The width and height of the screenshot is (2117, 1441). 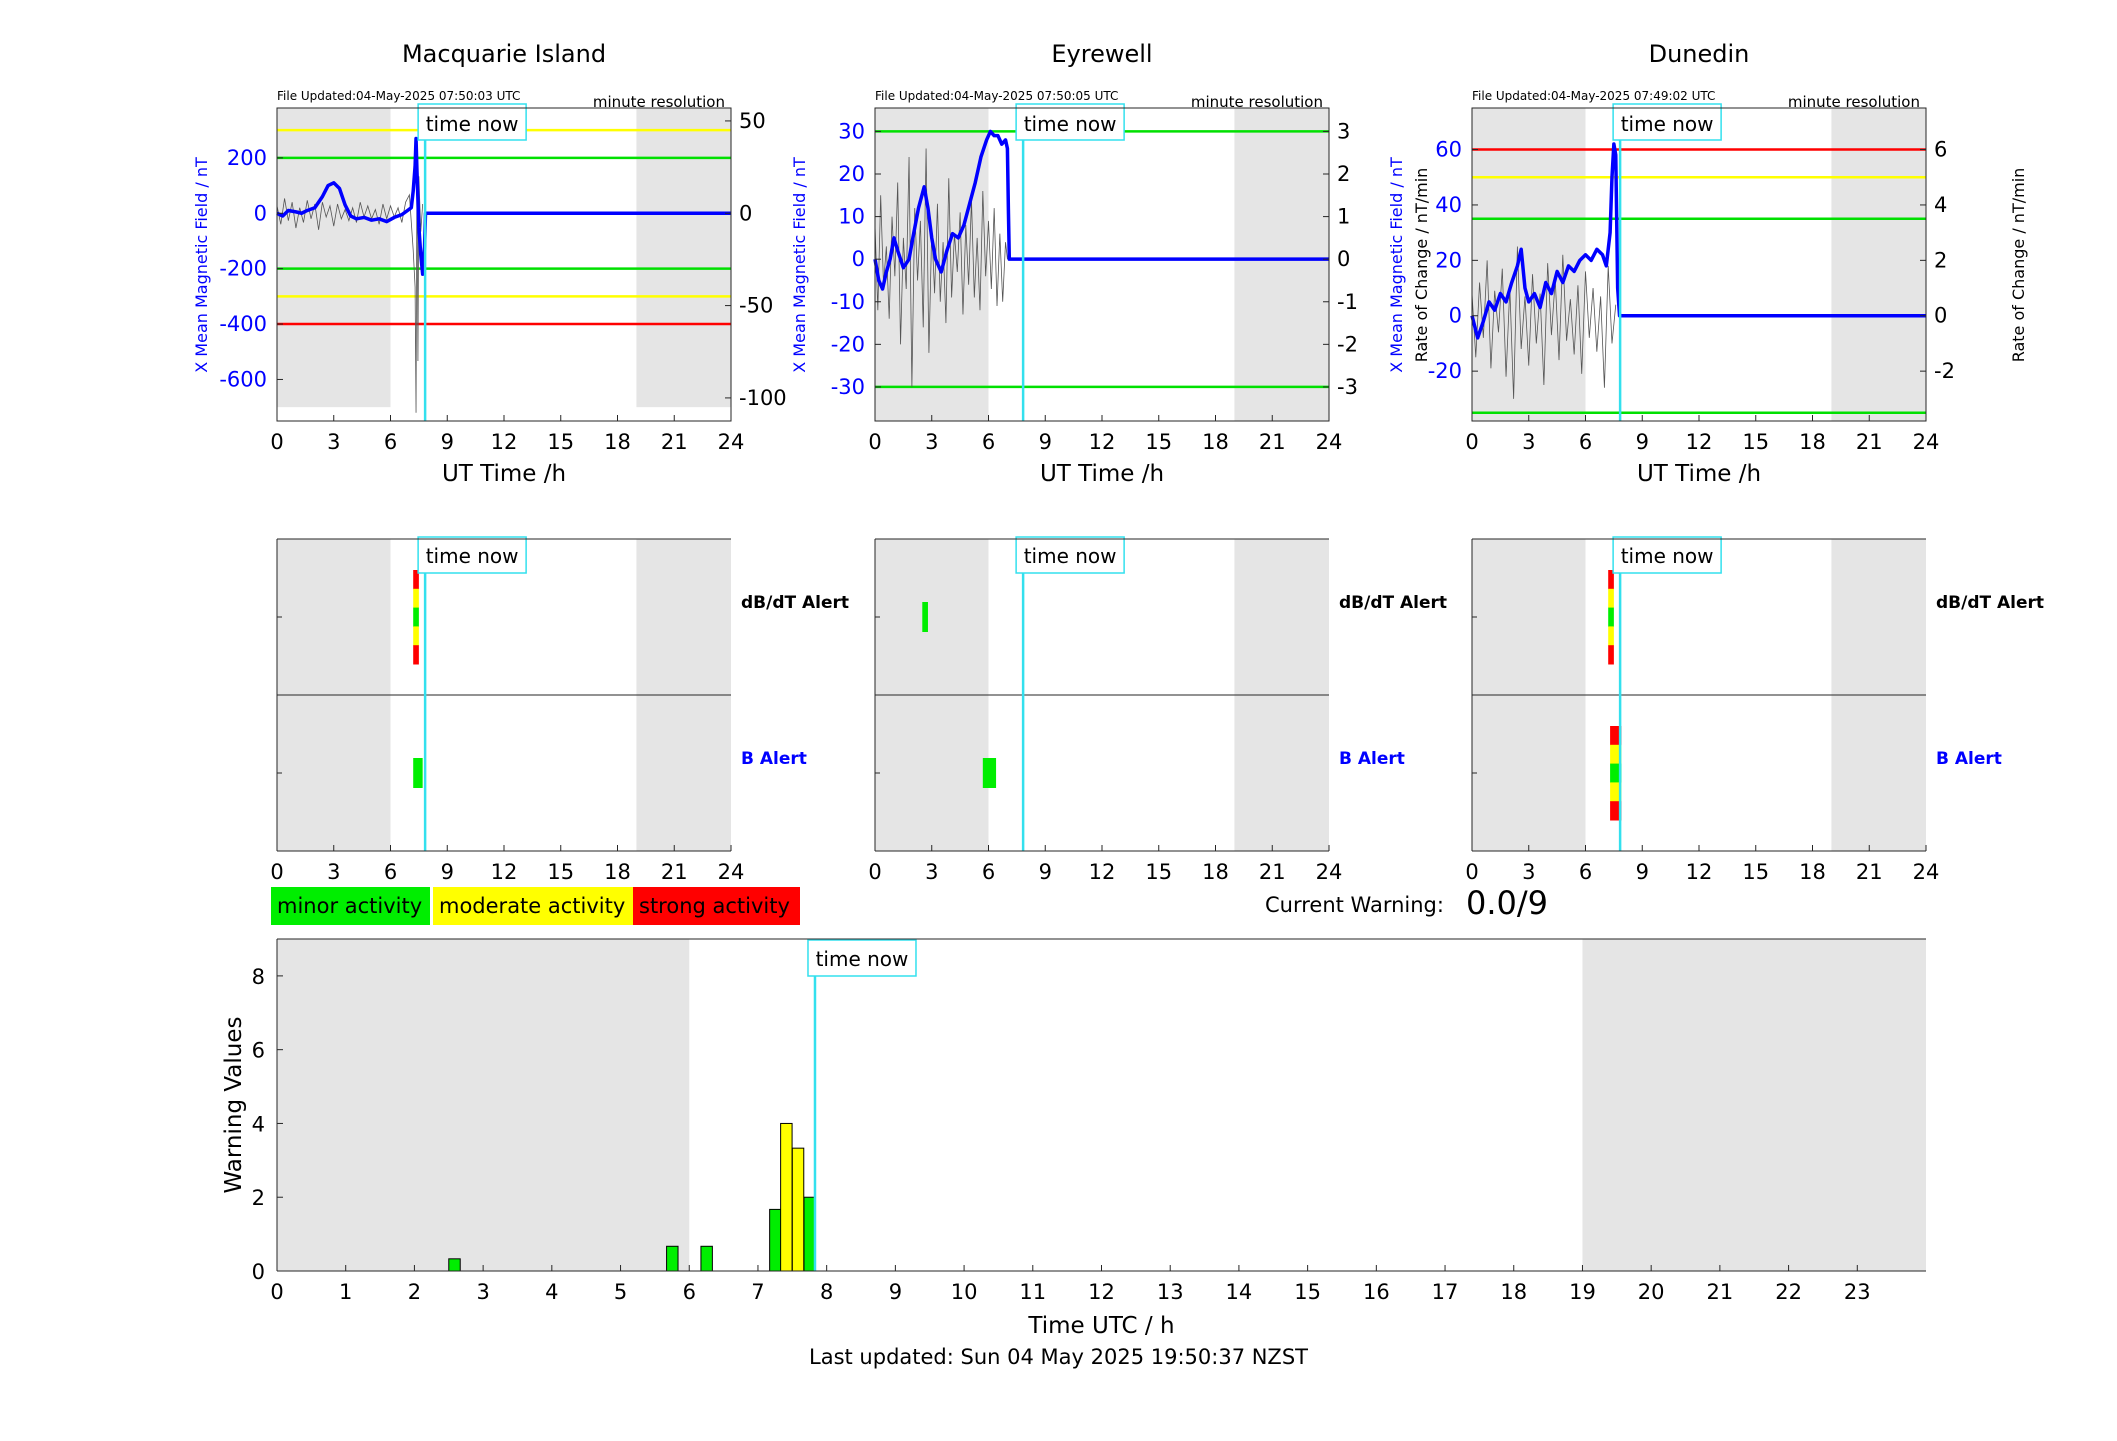 What do you see at coordinates (996, 96) in the screenshot?
I see `file-updated-text: File Updated:04-May-2025 07:50:05 UTC` at bounding box center [996, 96].